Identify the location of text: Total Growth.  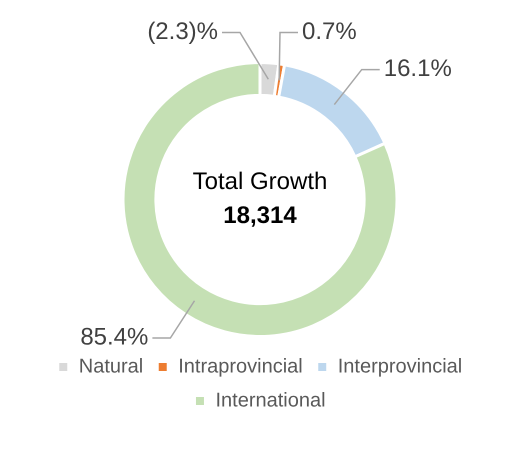
(260, 182).